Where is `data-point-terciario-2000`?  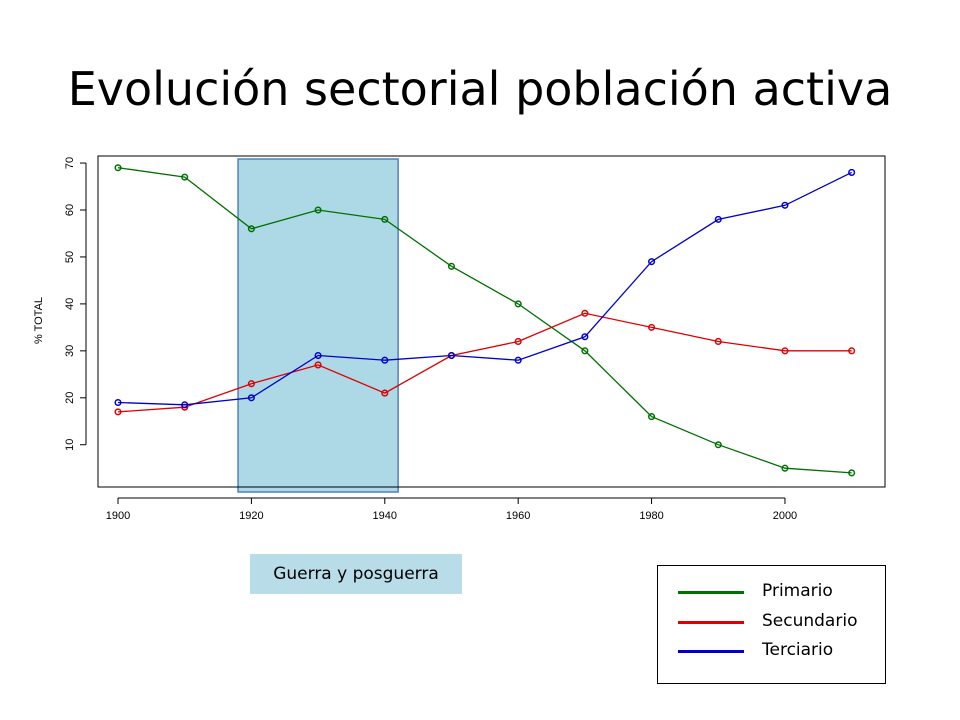 data-point-terciario-2000 is located at coordinates (785, 205).